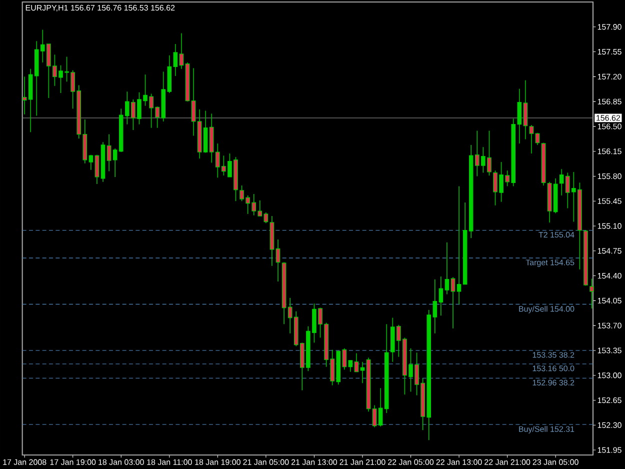  Describe the element at coordinates (610, 77) in the screenshot. I see `y-tick-label: 157.20` at that location.